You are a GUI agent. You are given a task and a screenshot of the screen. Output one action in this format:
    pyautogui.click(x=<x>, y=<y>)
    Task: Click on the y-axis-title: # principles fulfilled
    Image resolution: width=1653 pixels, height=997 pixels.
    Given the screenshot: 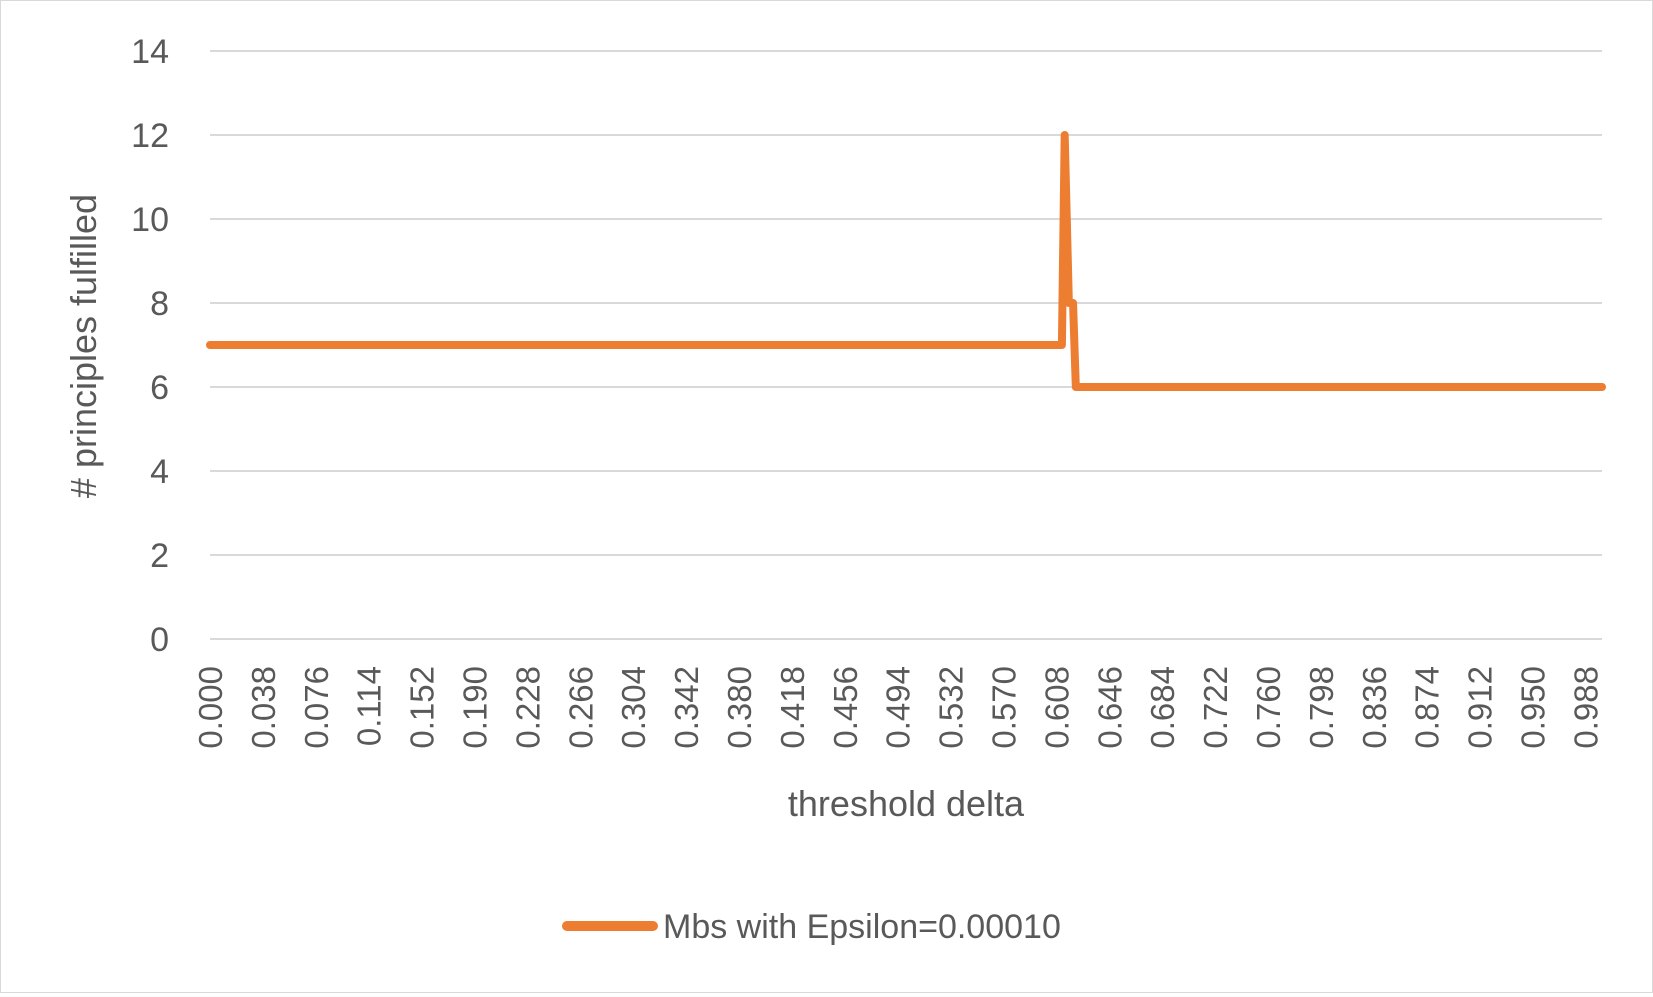 What is the action you would take?
    pyautogui.click(x=83, y=346)
    